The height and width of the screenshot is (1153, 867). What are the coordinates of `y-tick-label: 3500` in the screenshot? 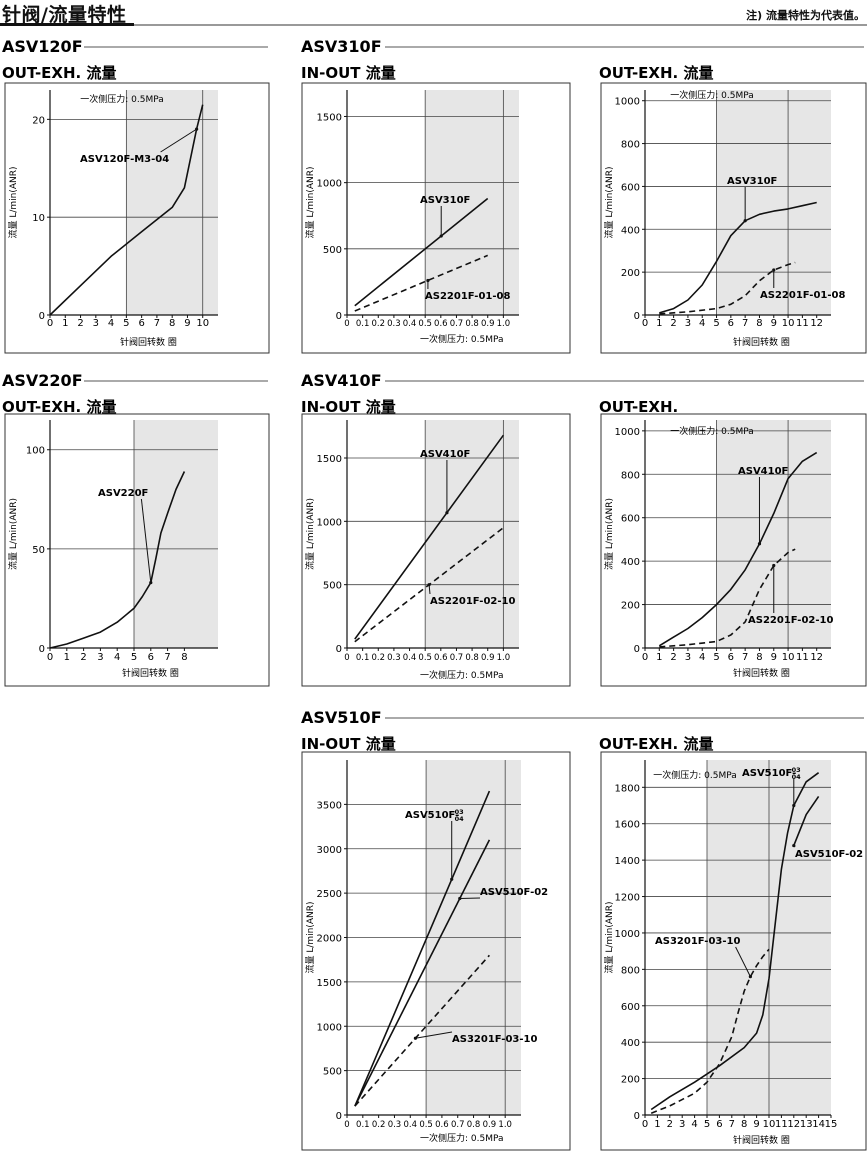 It's located at (329, 805).